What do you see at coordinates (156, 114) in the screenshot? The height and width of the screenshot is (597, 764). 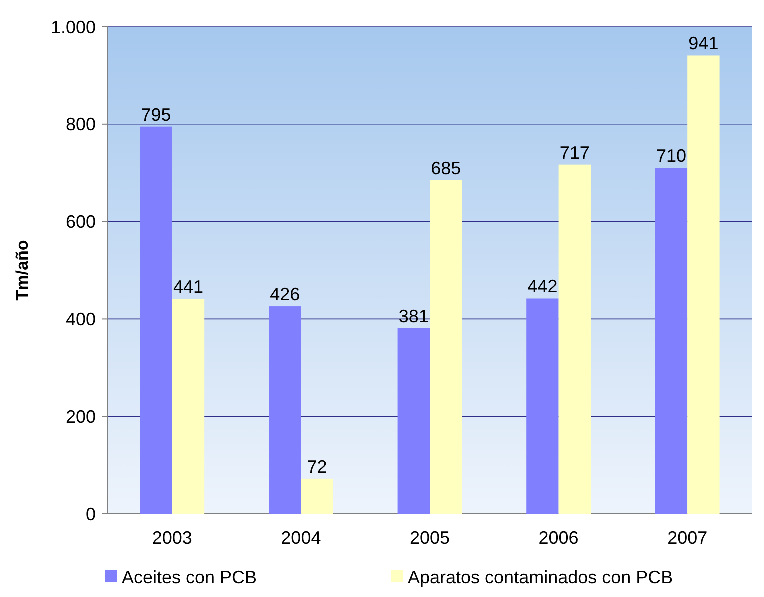 I see `data-label: 795` at bounding box center [156, 114].